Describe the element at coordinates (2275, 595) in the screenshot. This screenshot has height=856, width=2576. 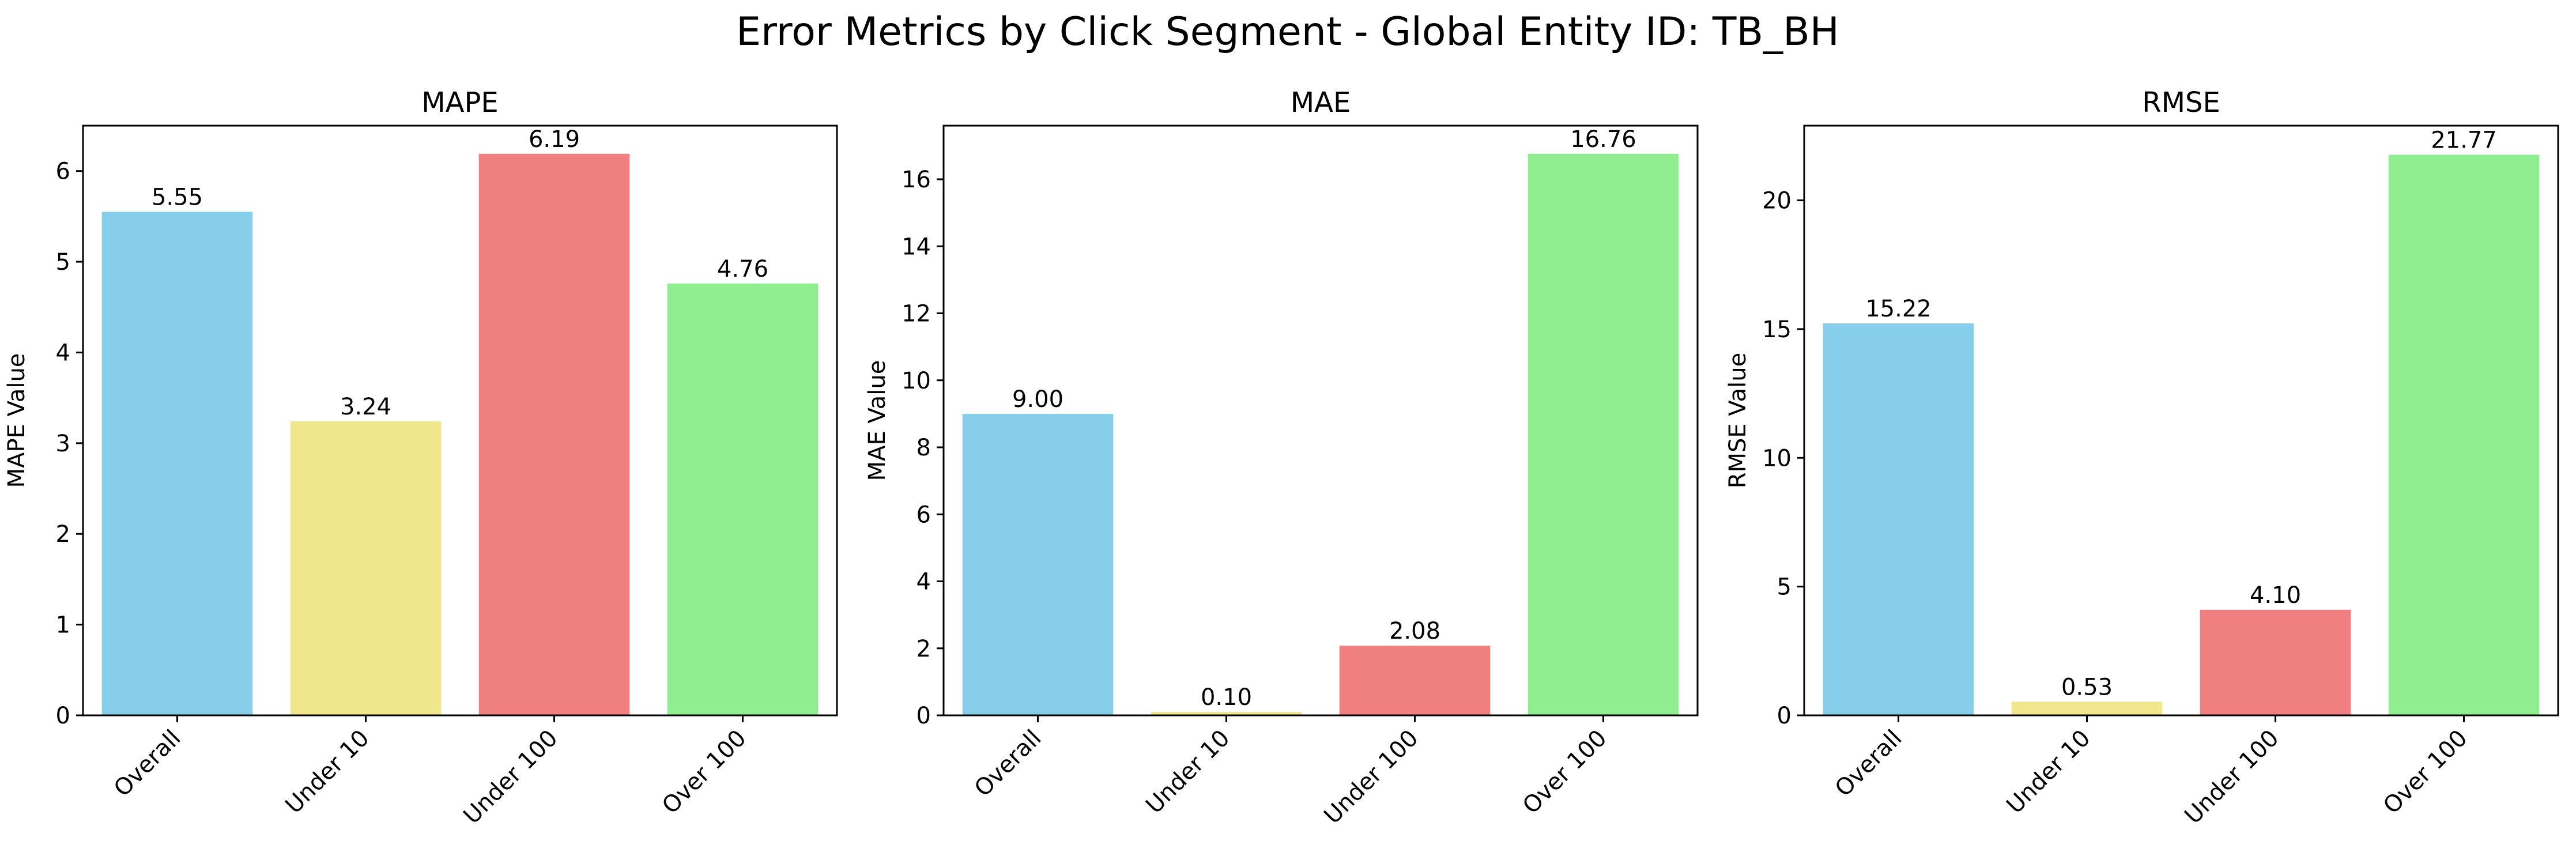
I see `value-label: 4.10` at that location.